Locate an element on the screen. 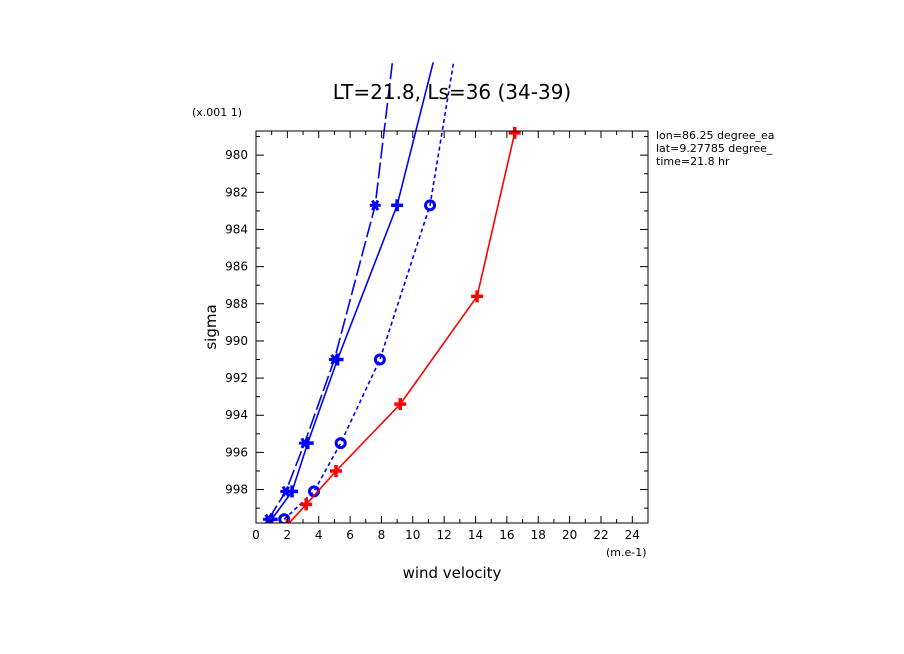  y-units-label: (x.001 1) is located at coordinates (217, 112).